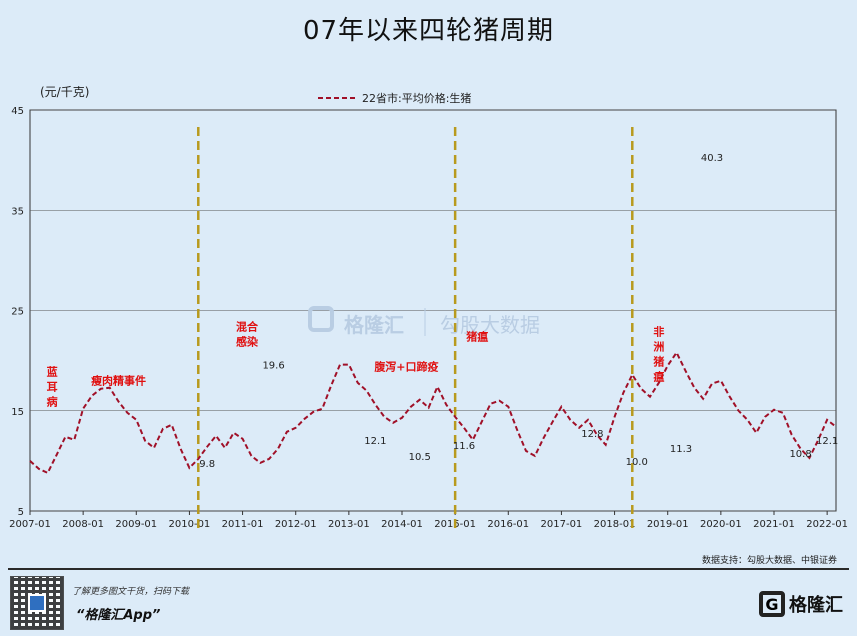  What do you see at coordinates (476, 337) in the screenshot?
I see `event-annotation: 猪瘟` at bounding box center [476, 337].